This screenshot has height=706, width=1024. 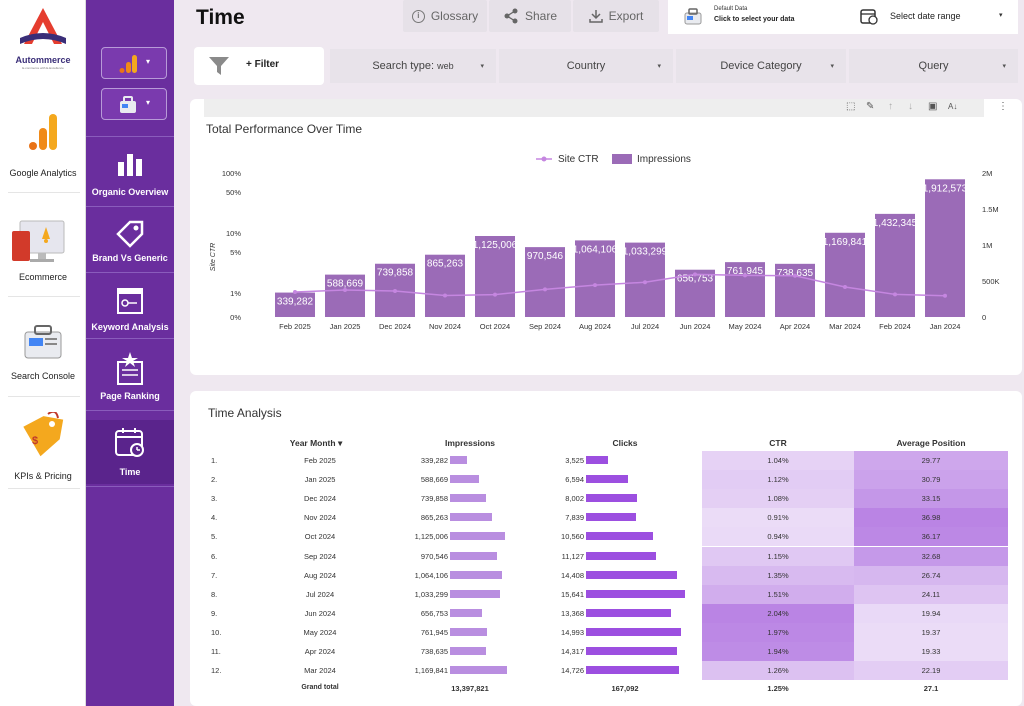 I want to click on add-filter-button: + Filter, so click(x=259, y=66).